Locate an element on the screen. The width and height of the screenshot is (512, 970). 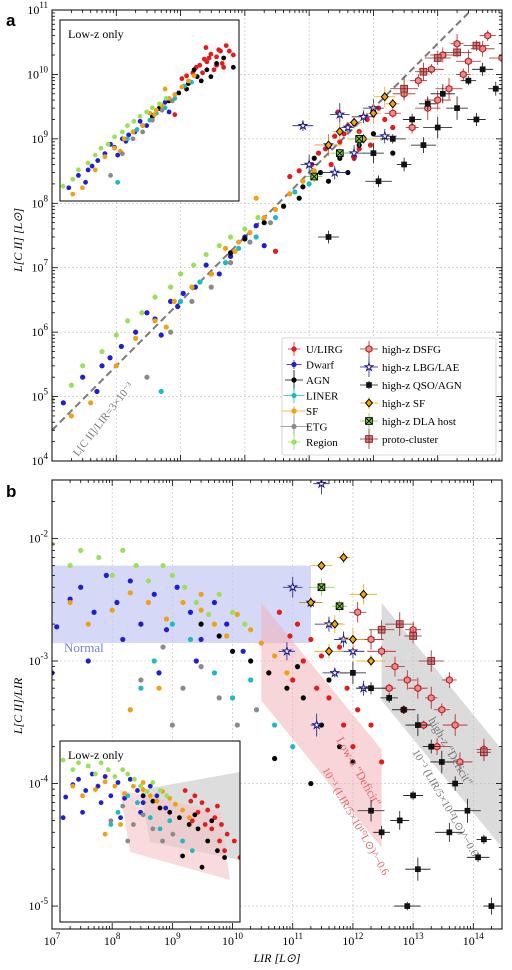
legend-marker-high-z-dsfg is located at coordinates (369, 349).